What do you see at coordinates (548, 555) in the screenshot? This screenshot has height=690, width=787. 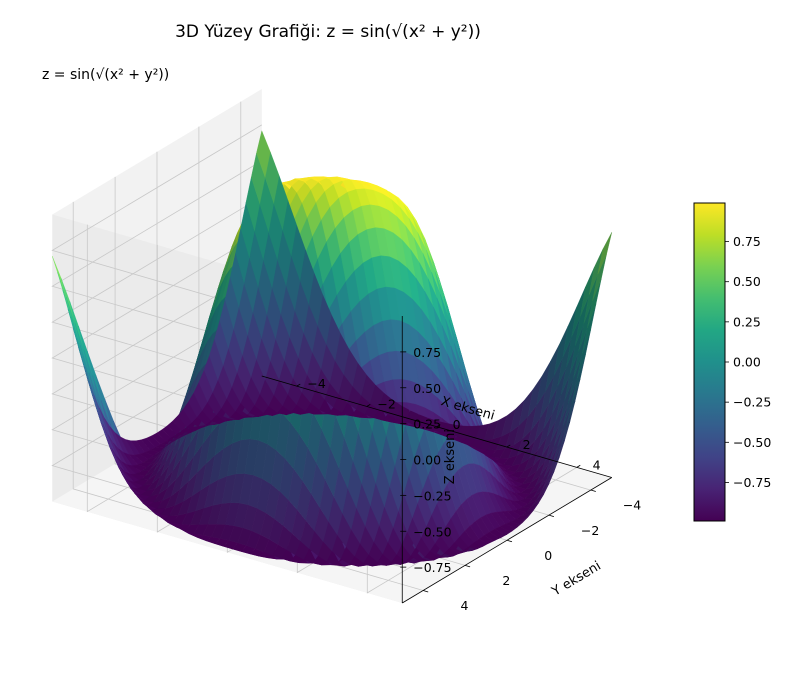 I see `y-tick-label: 0` at bounding box center [548, 555].